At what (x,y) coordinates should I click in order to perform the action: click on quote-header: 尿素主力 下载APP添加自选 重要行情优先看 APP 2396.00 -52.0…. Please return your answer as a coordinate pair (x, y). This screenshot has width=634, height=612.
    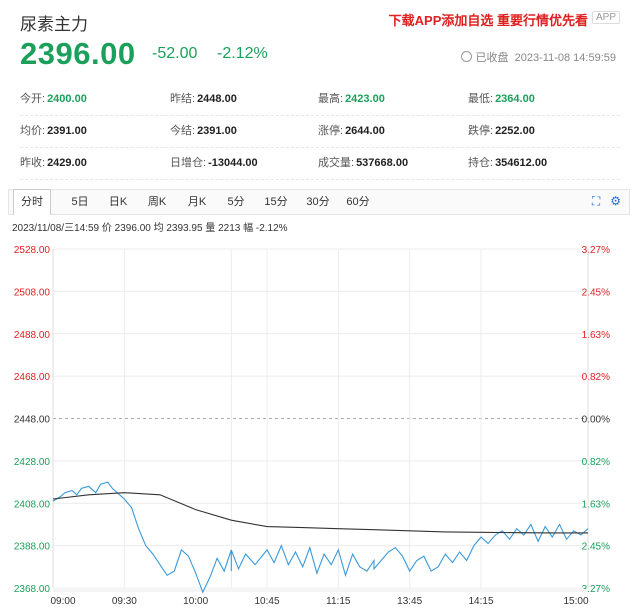
    Looking at the image, I should click on (317, 40).